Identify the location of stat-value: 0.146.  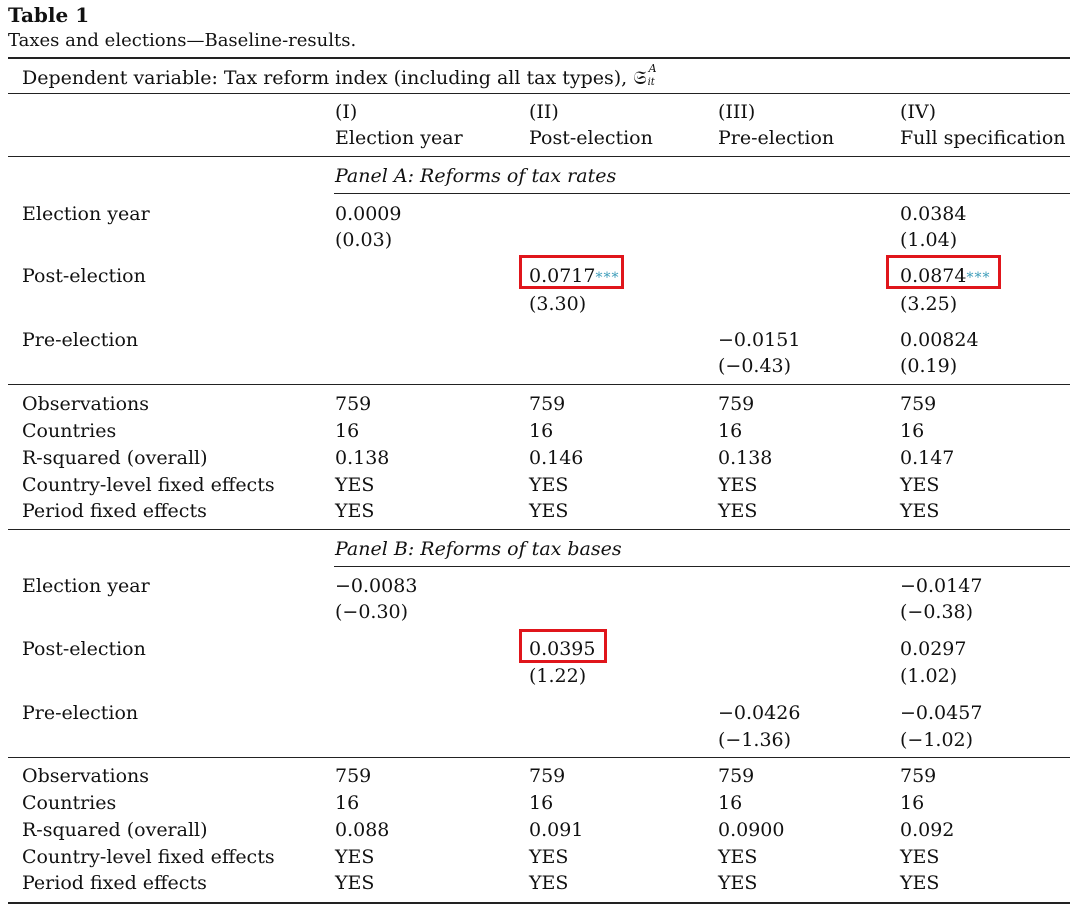
(556, 458).